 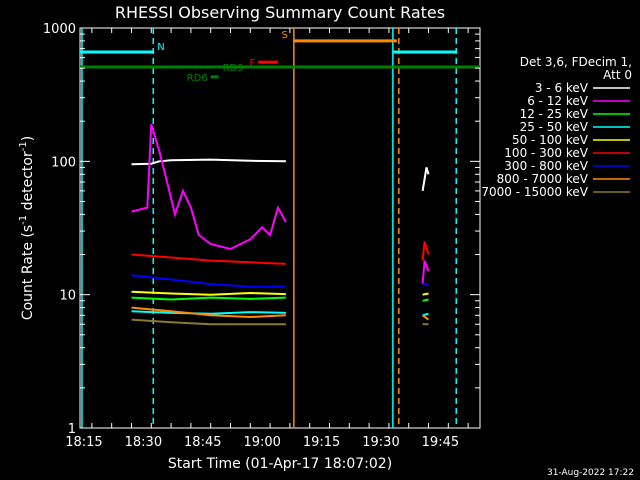 I want to click on y-label-sup2: -1, so click(x=23, y=146).